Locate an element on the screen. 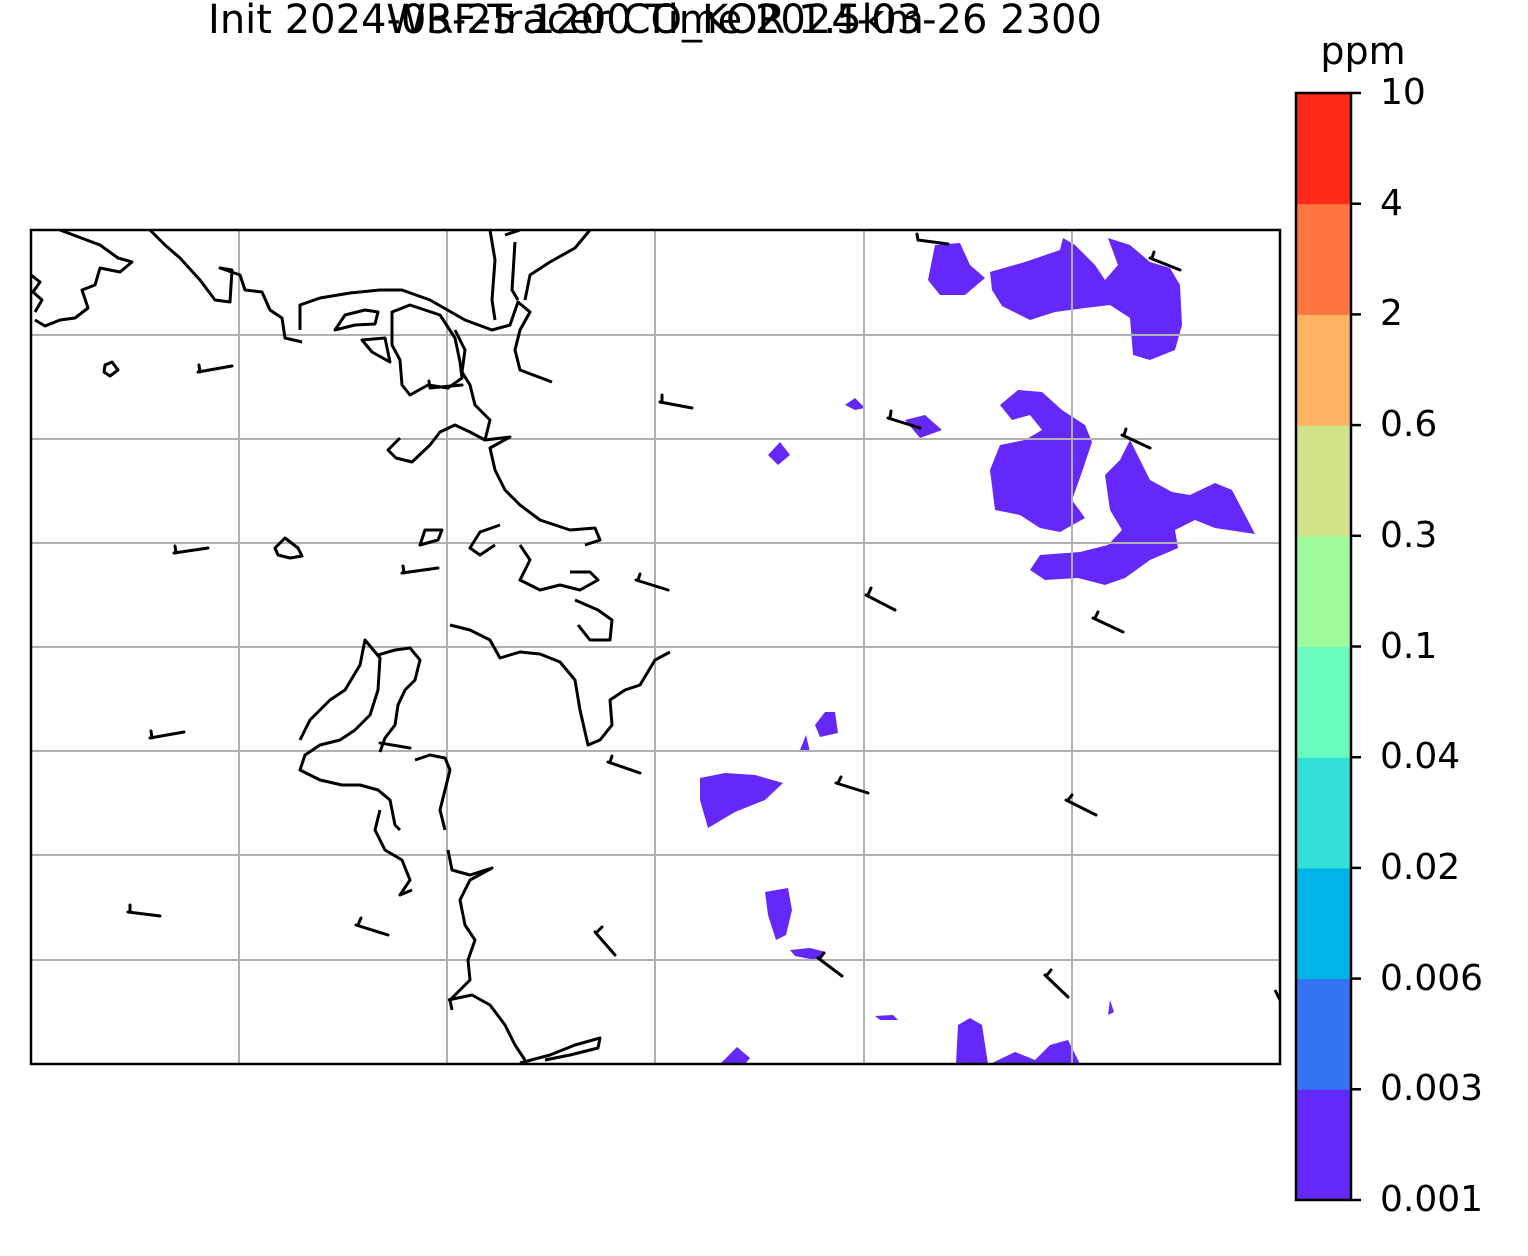  tracer-patch-s is located at coordinates (778, 914).